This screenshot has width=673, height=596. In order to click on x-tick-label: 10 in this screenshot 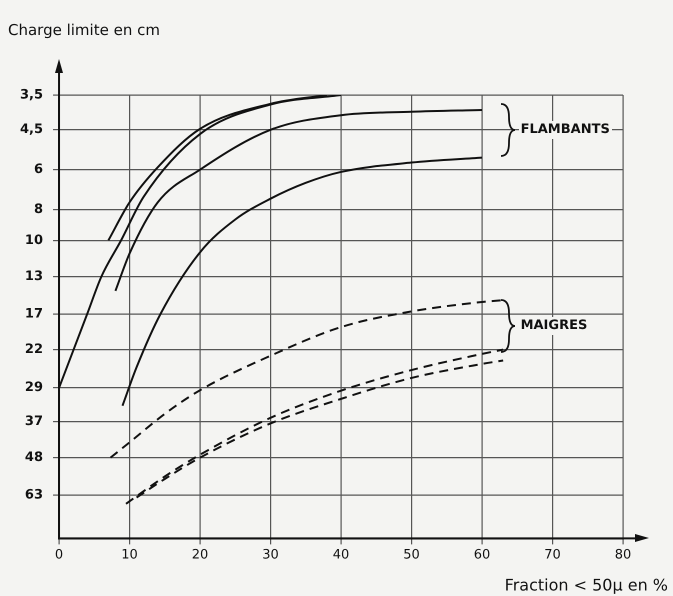, I will do `click(129, 555)`.